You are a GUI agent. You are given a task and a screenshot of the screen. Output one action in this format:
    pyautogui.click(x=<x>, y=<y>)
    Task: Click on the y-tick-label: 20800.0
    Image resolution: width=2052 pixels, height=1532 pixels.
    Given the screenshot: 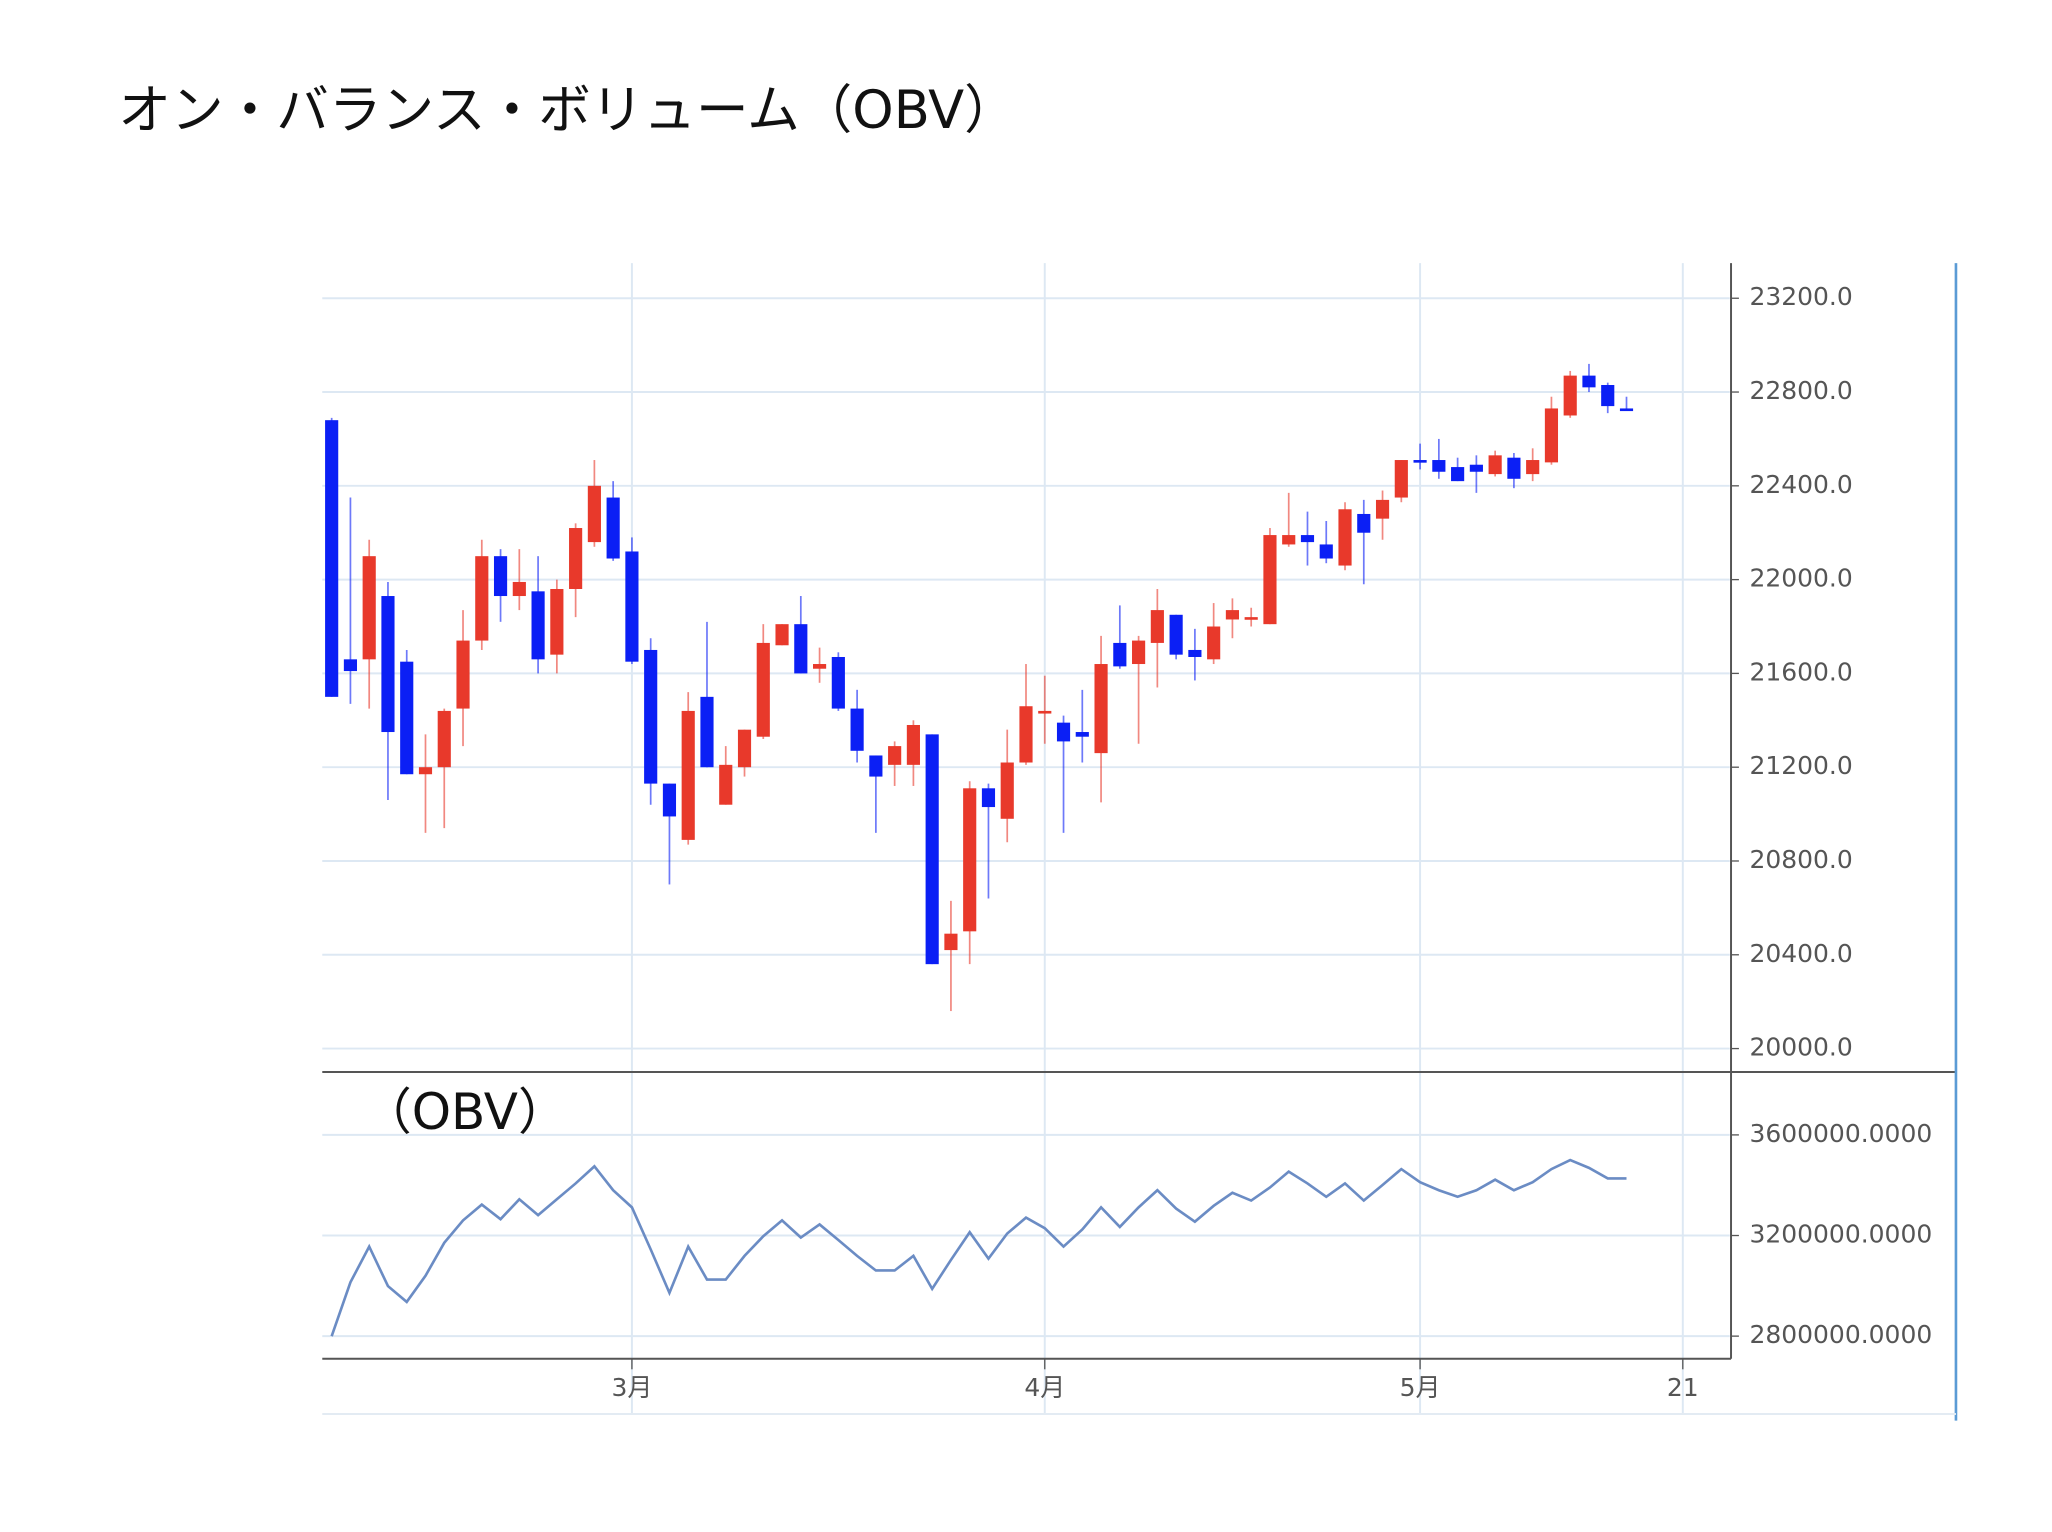 What is the action you would take?
    pyautogui.click(x=1800, y=859)
    